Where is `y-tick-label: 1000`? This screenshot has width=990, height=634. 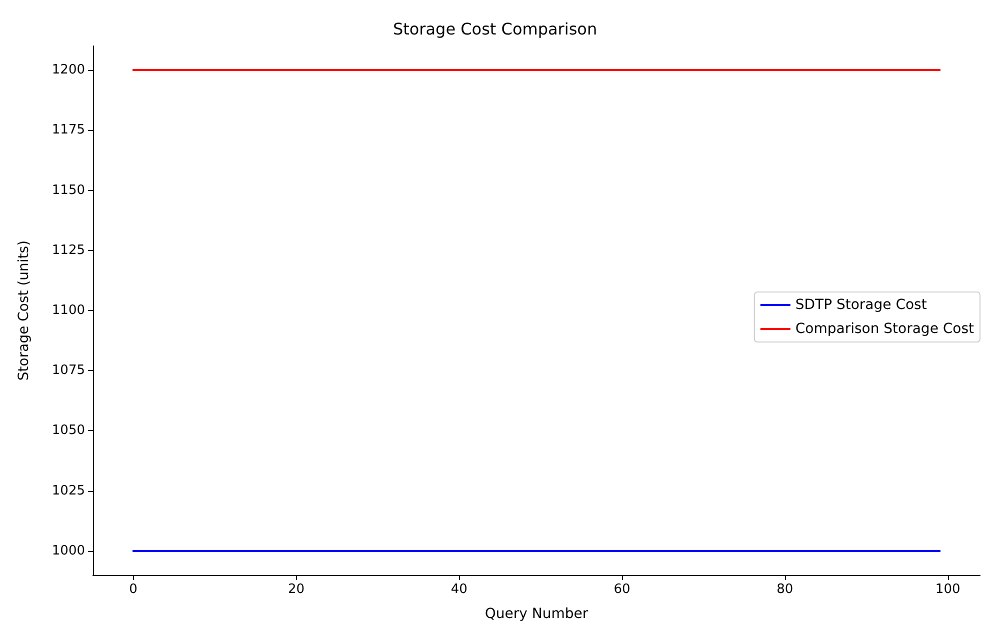
y-tick-label: 1000 is located at coordinates (68, 550).